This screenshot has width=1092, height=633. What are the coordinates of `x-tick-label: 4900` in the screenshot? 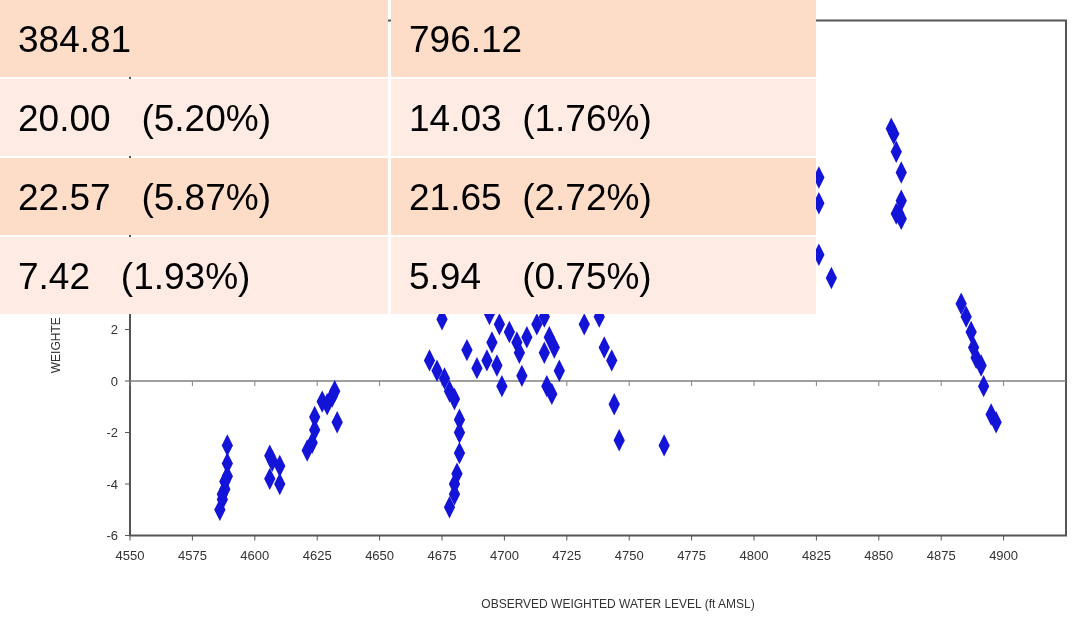 It's located at (1004, 555).